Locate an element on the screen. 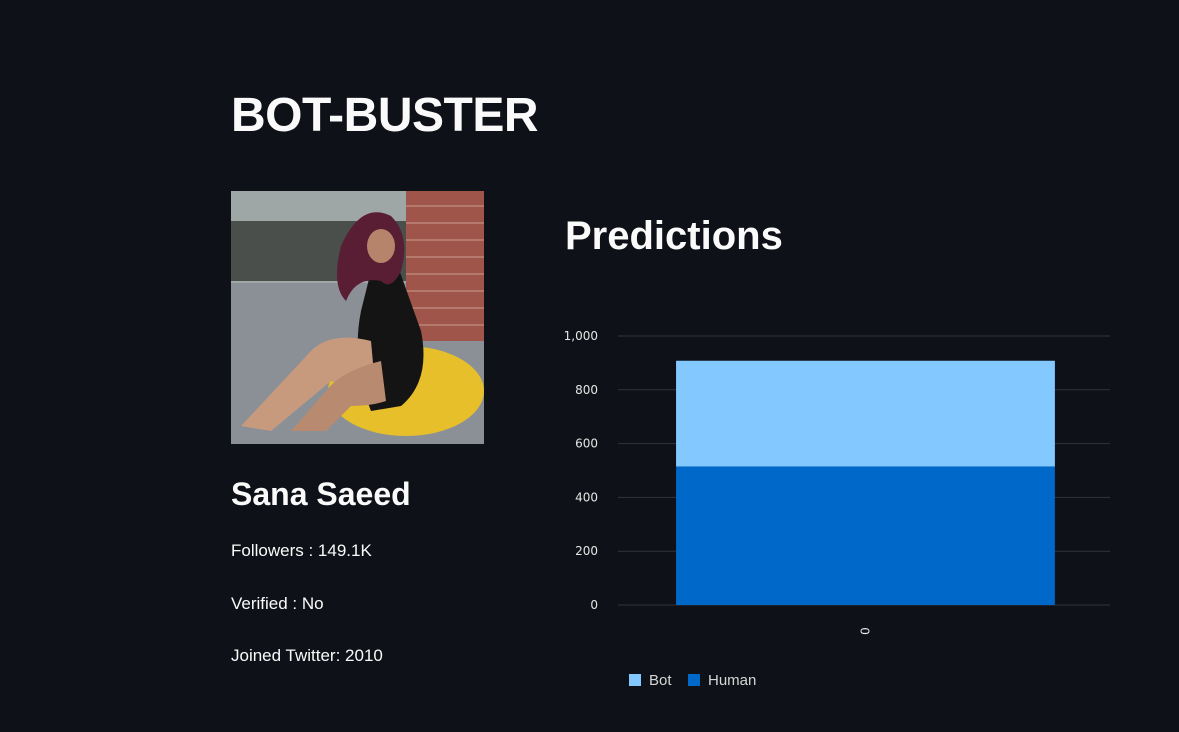  app-title: BOT-BUSTER is located at coordinates (385, 115).